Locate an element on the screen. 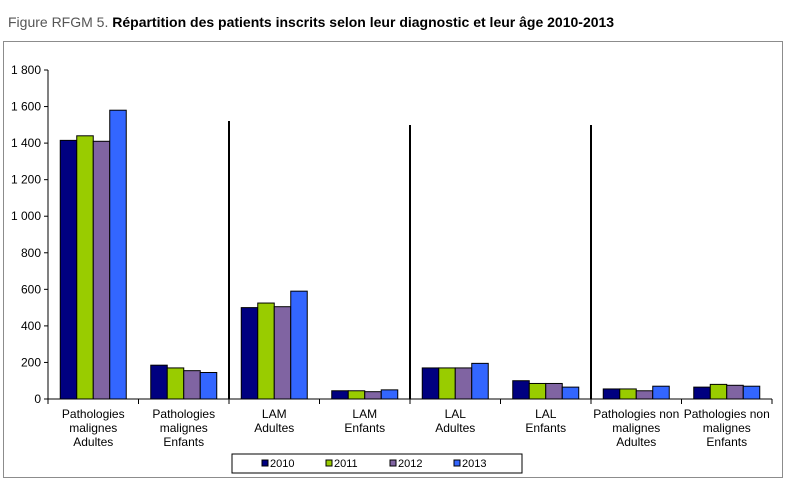  y-tick-label: 200 is located at coordinates (31, 362).